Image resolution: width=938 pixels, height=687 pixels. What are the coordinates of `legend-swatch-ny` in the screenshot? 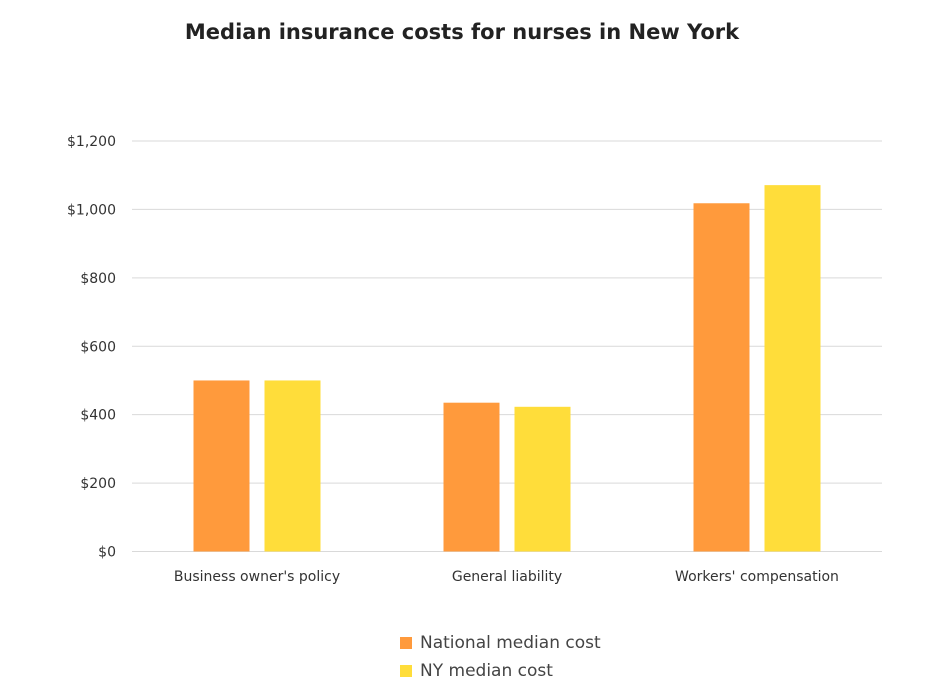 It's located at (406, 671).